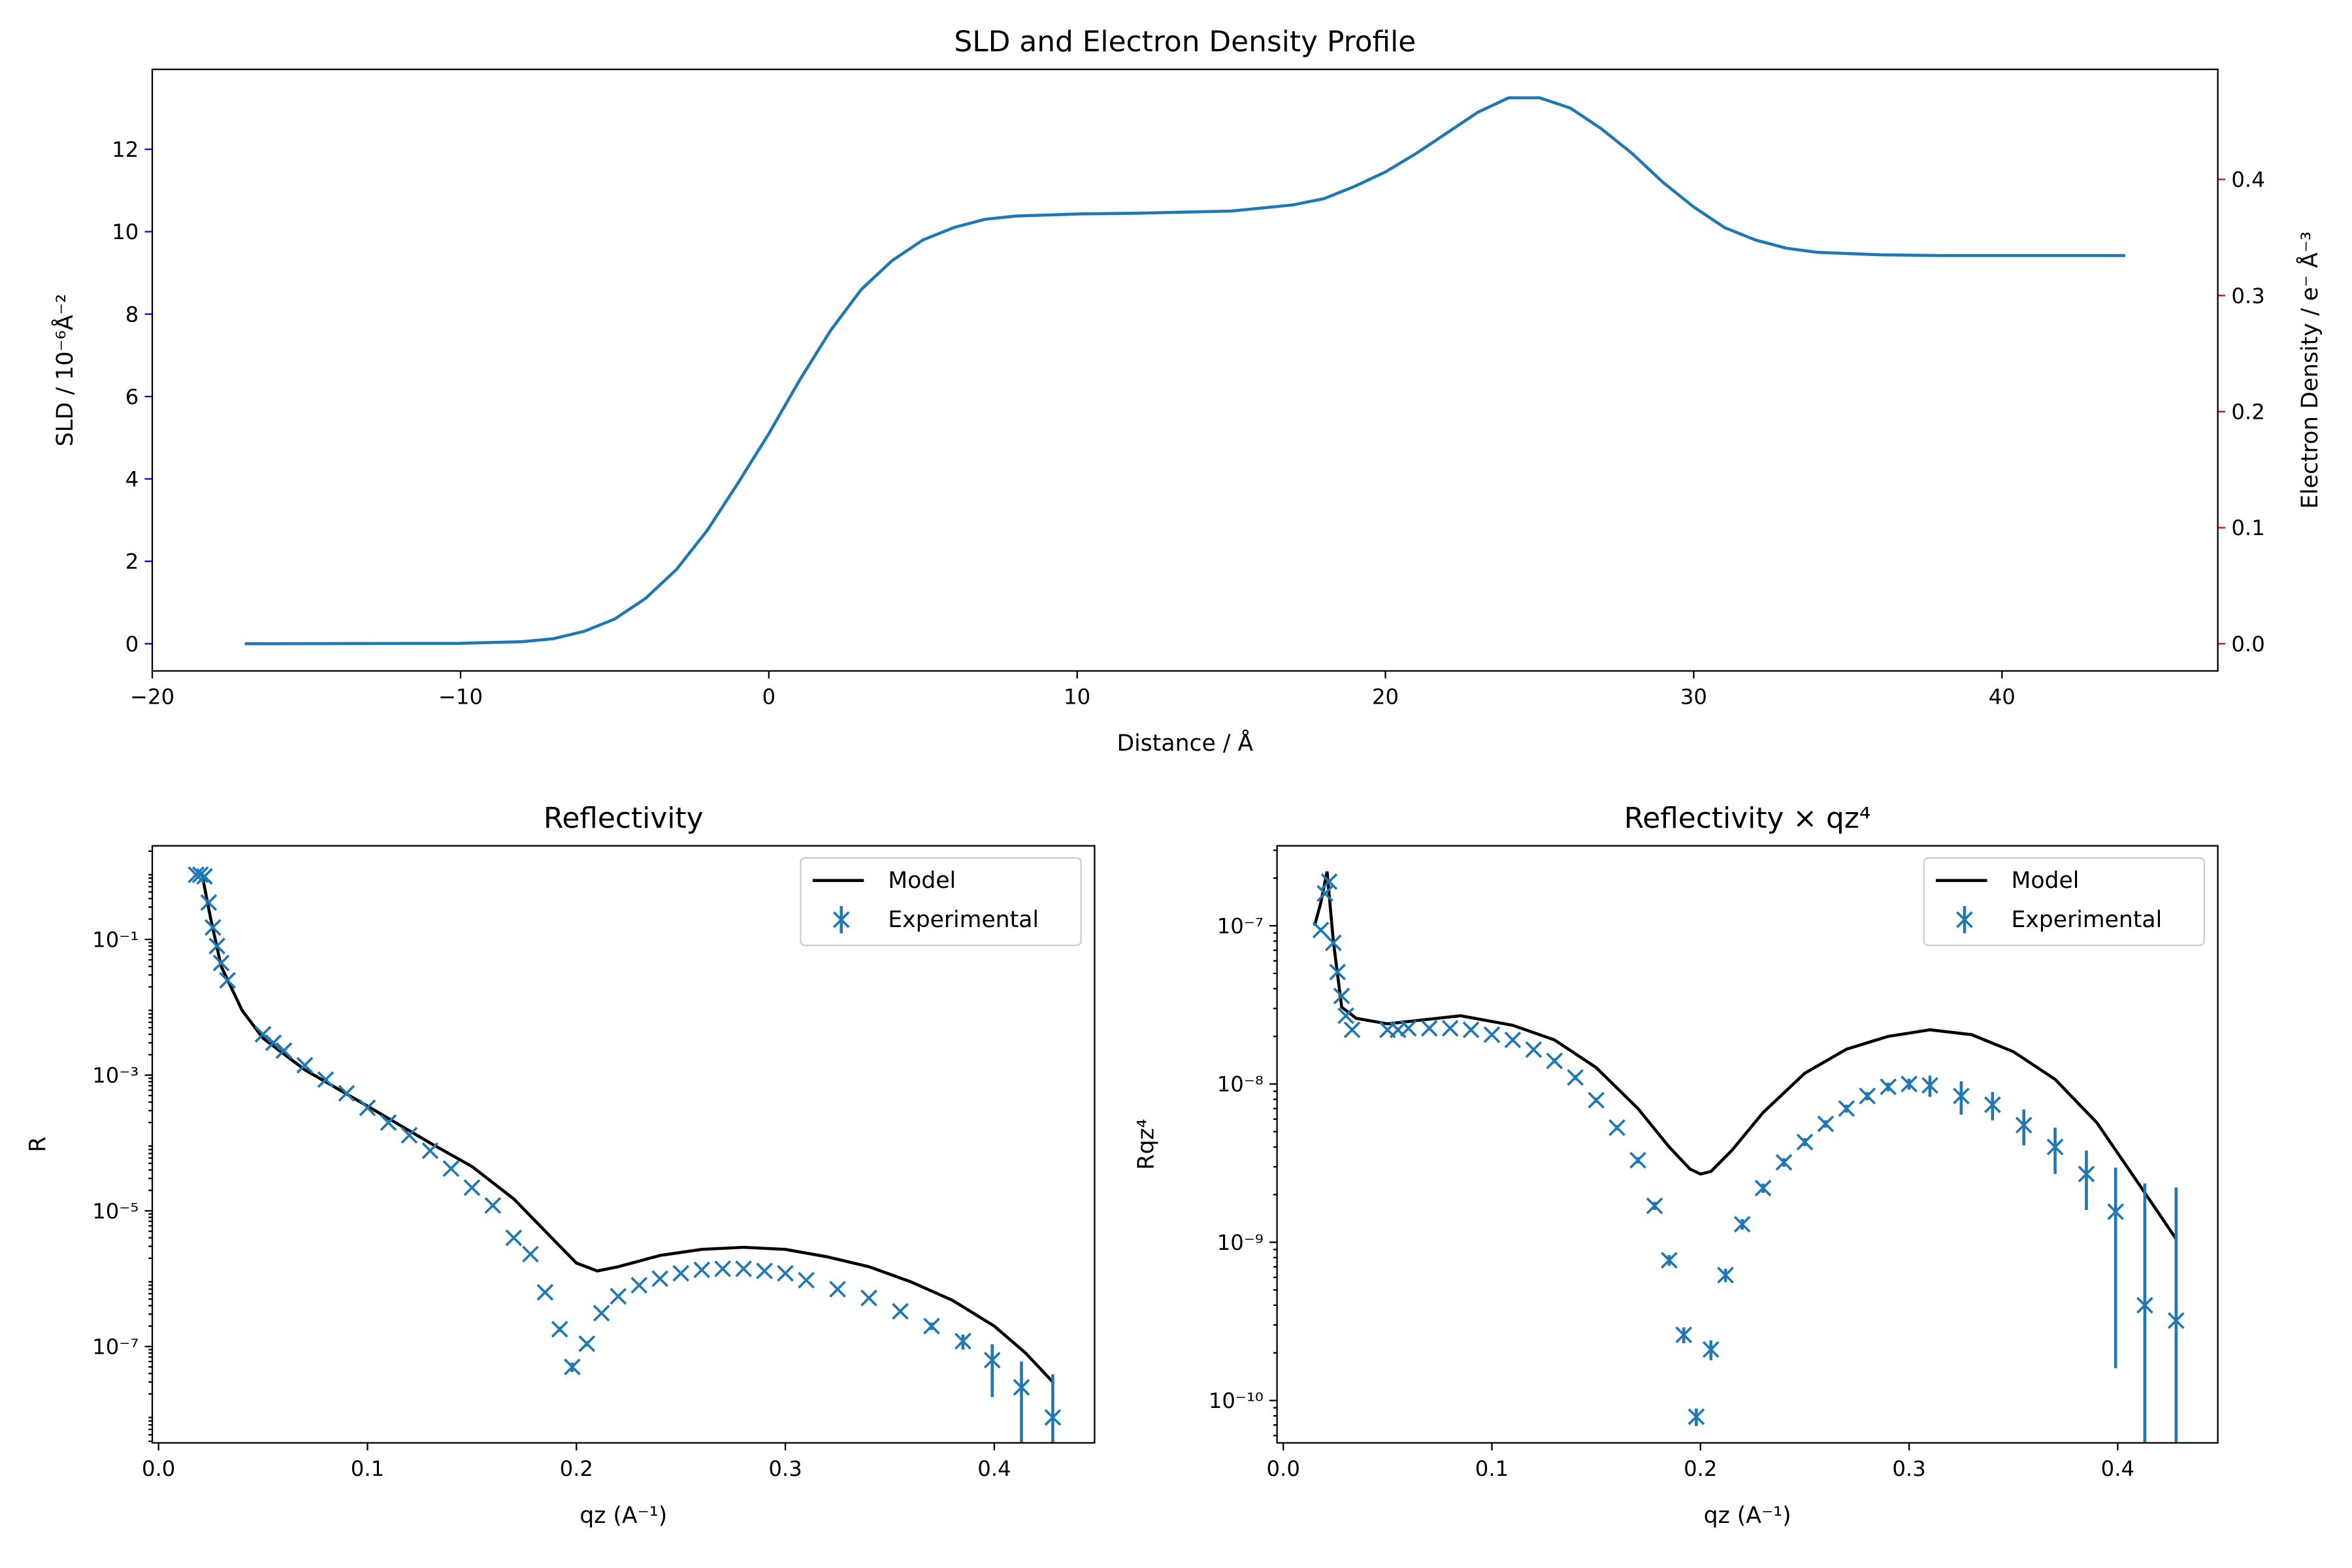  Describe the element at coordinates (627, 1129) in the screenshot. I see `data-line` at that location.